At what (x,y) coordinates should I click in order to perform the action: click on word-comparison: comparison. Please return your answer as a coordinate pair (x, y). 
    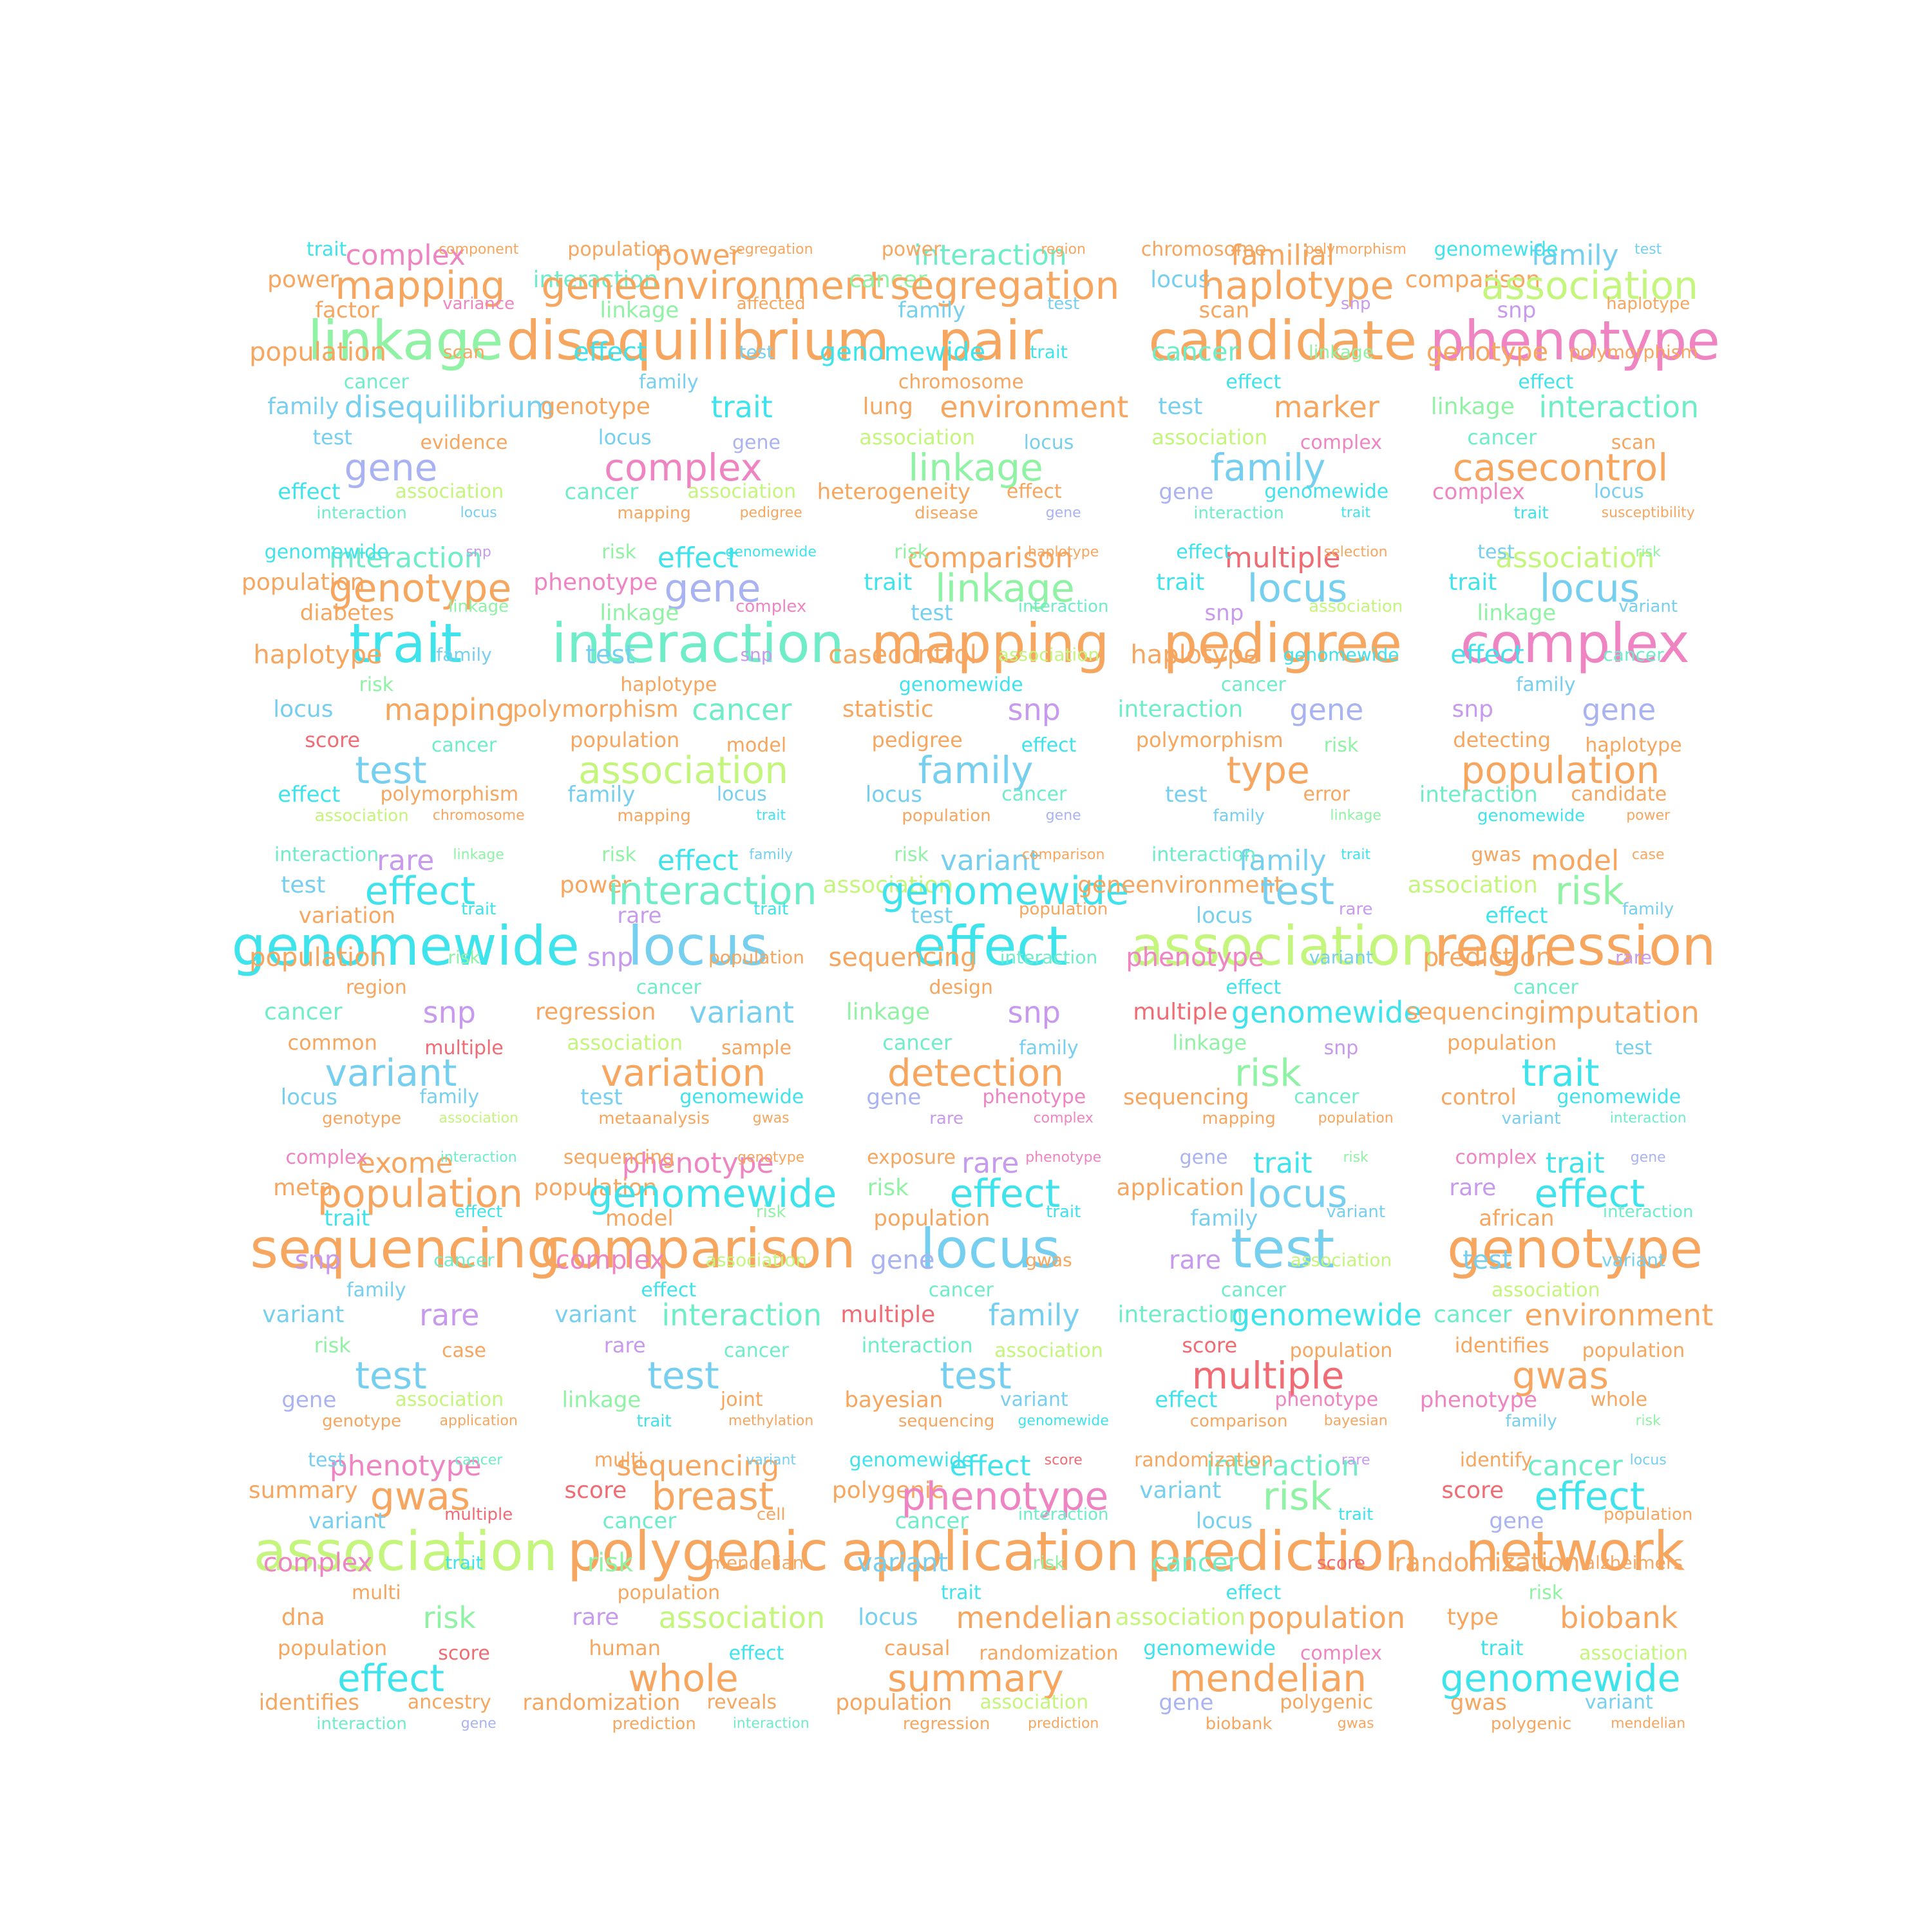
    Looking at the image, I should click on (990, 558).